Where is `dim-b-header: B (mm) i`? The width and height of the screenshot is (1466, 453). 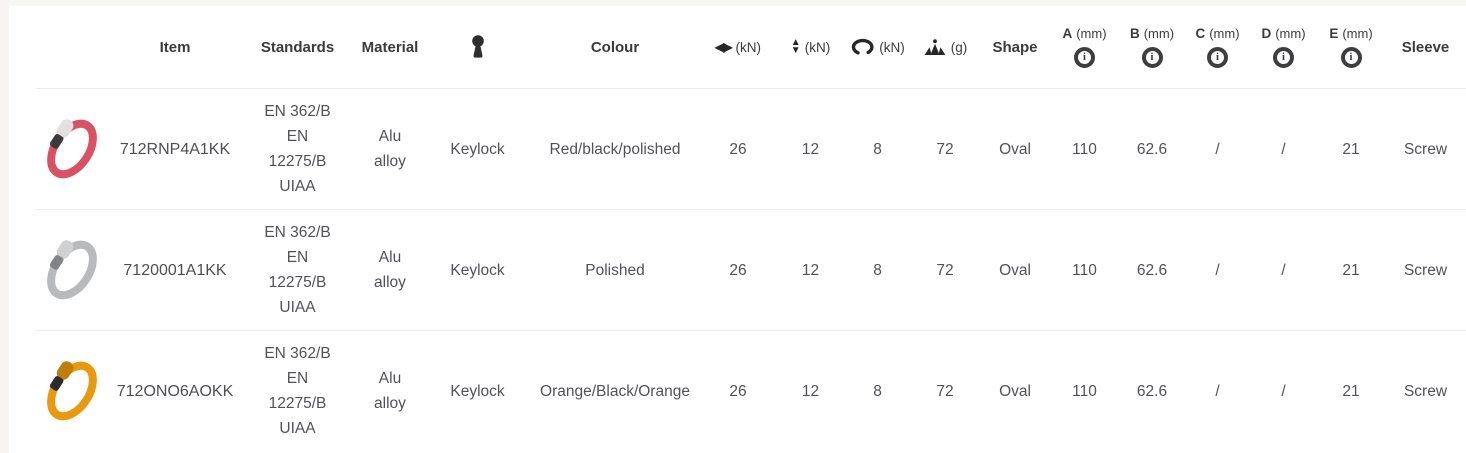
dim-b-header: B (mm) i is located at coordinates (1152, 47).